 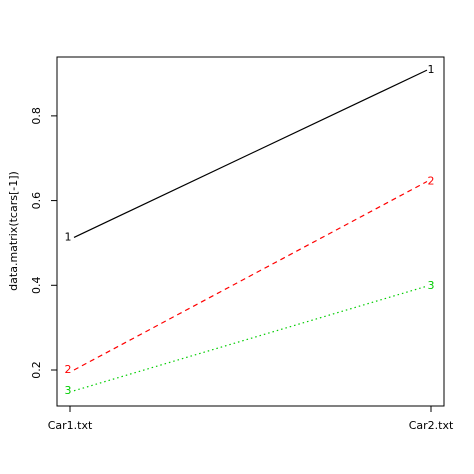 What do you see at coordinates (13, 231) in the screenshot?
I see `y-axis-label: data.matrix(tcars[-1])` at bounding box center [13, 231].